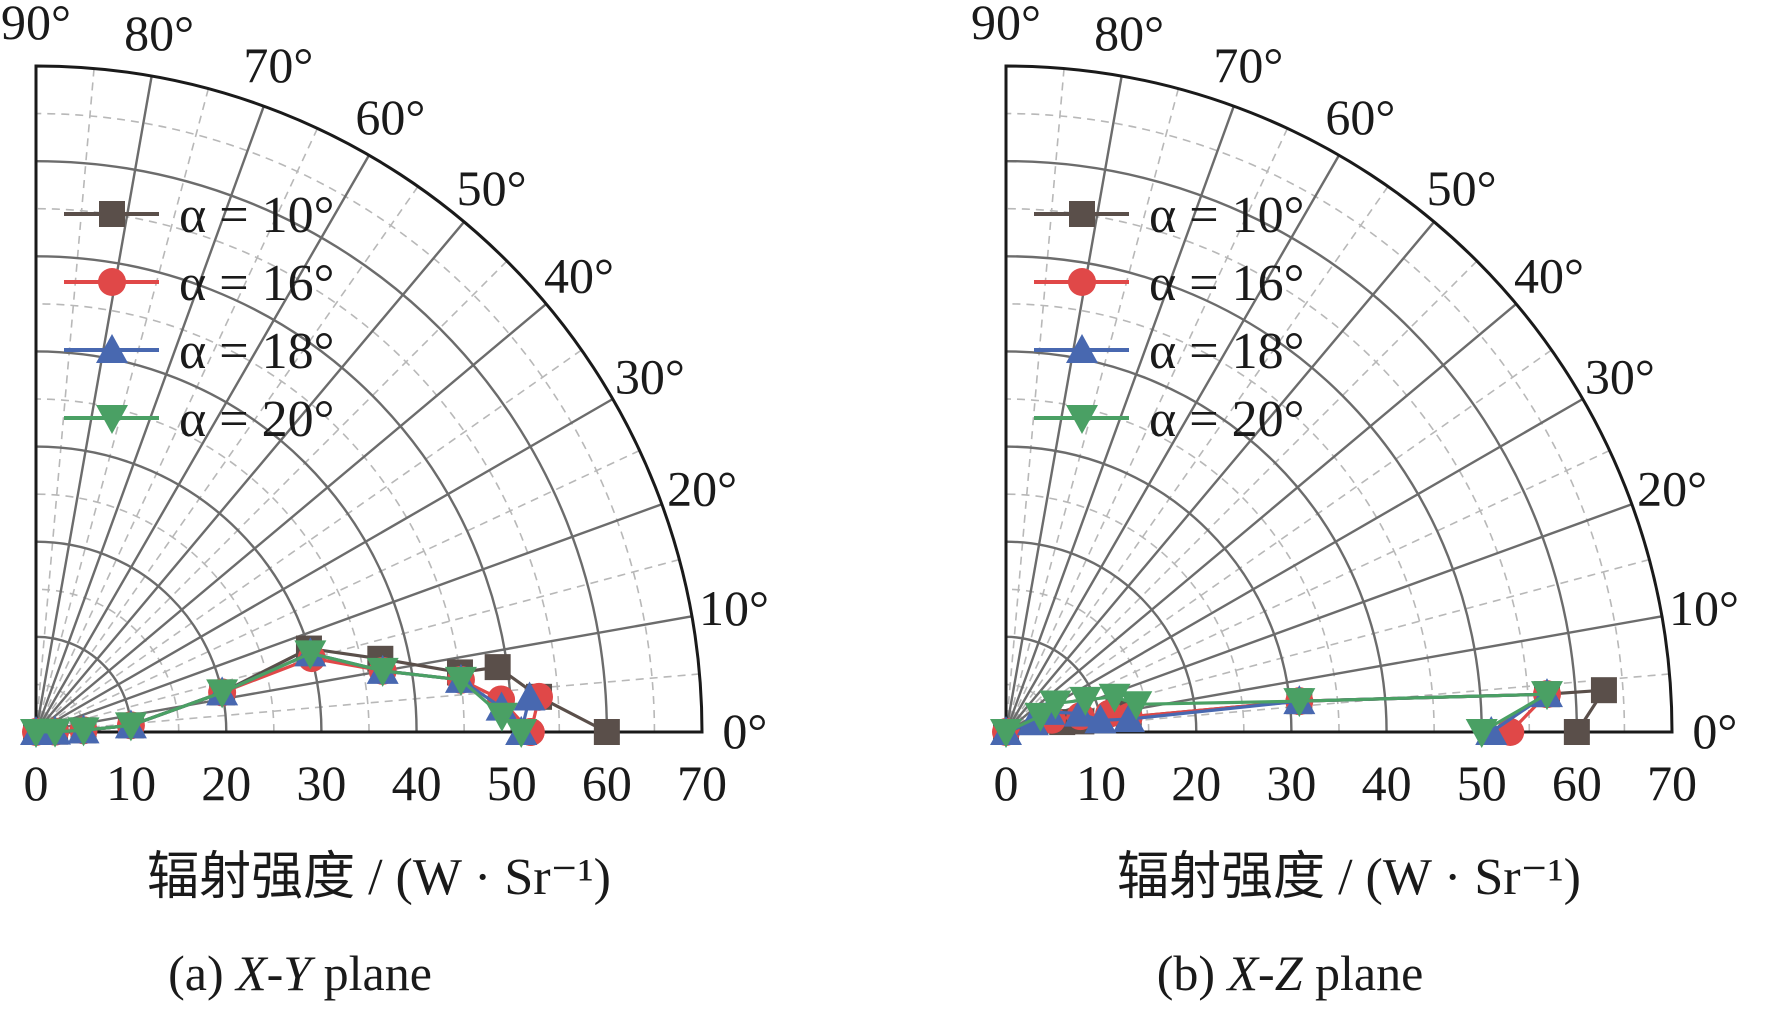 Image resolution: width=1768 pixels, height=1012 pixels. I want to click on series-line, so click(279, 692).